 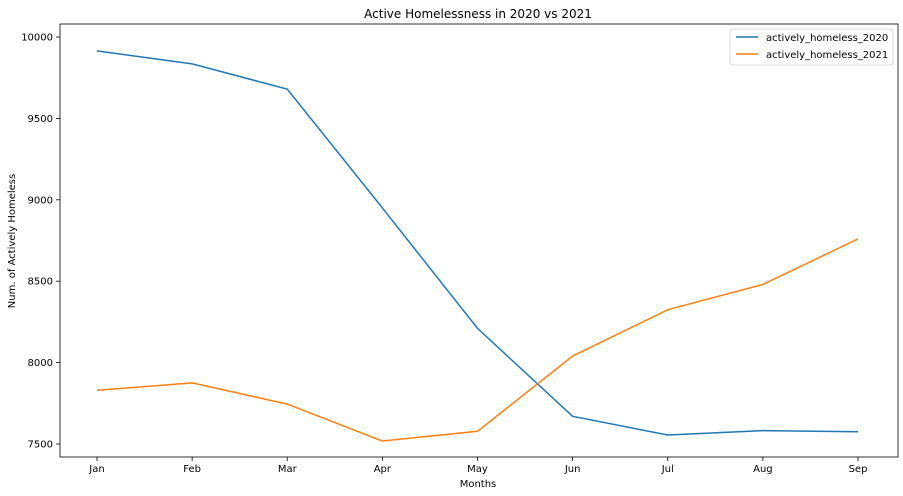 I want to click on y-axis-ticks: 7500 8000 8500 9000 9500 10000, so click(x=40, y=241).